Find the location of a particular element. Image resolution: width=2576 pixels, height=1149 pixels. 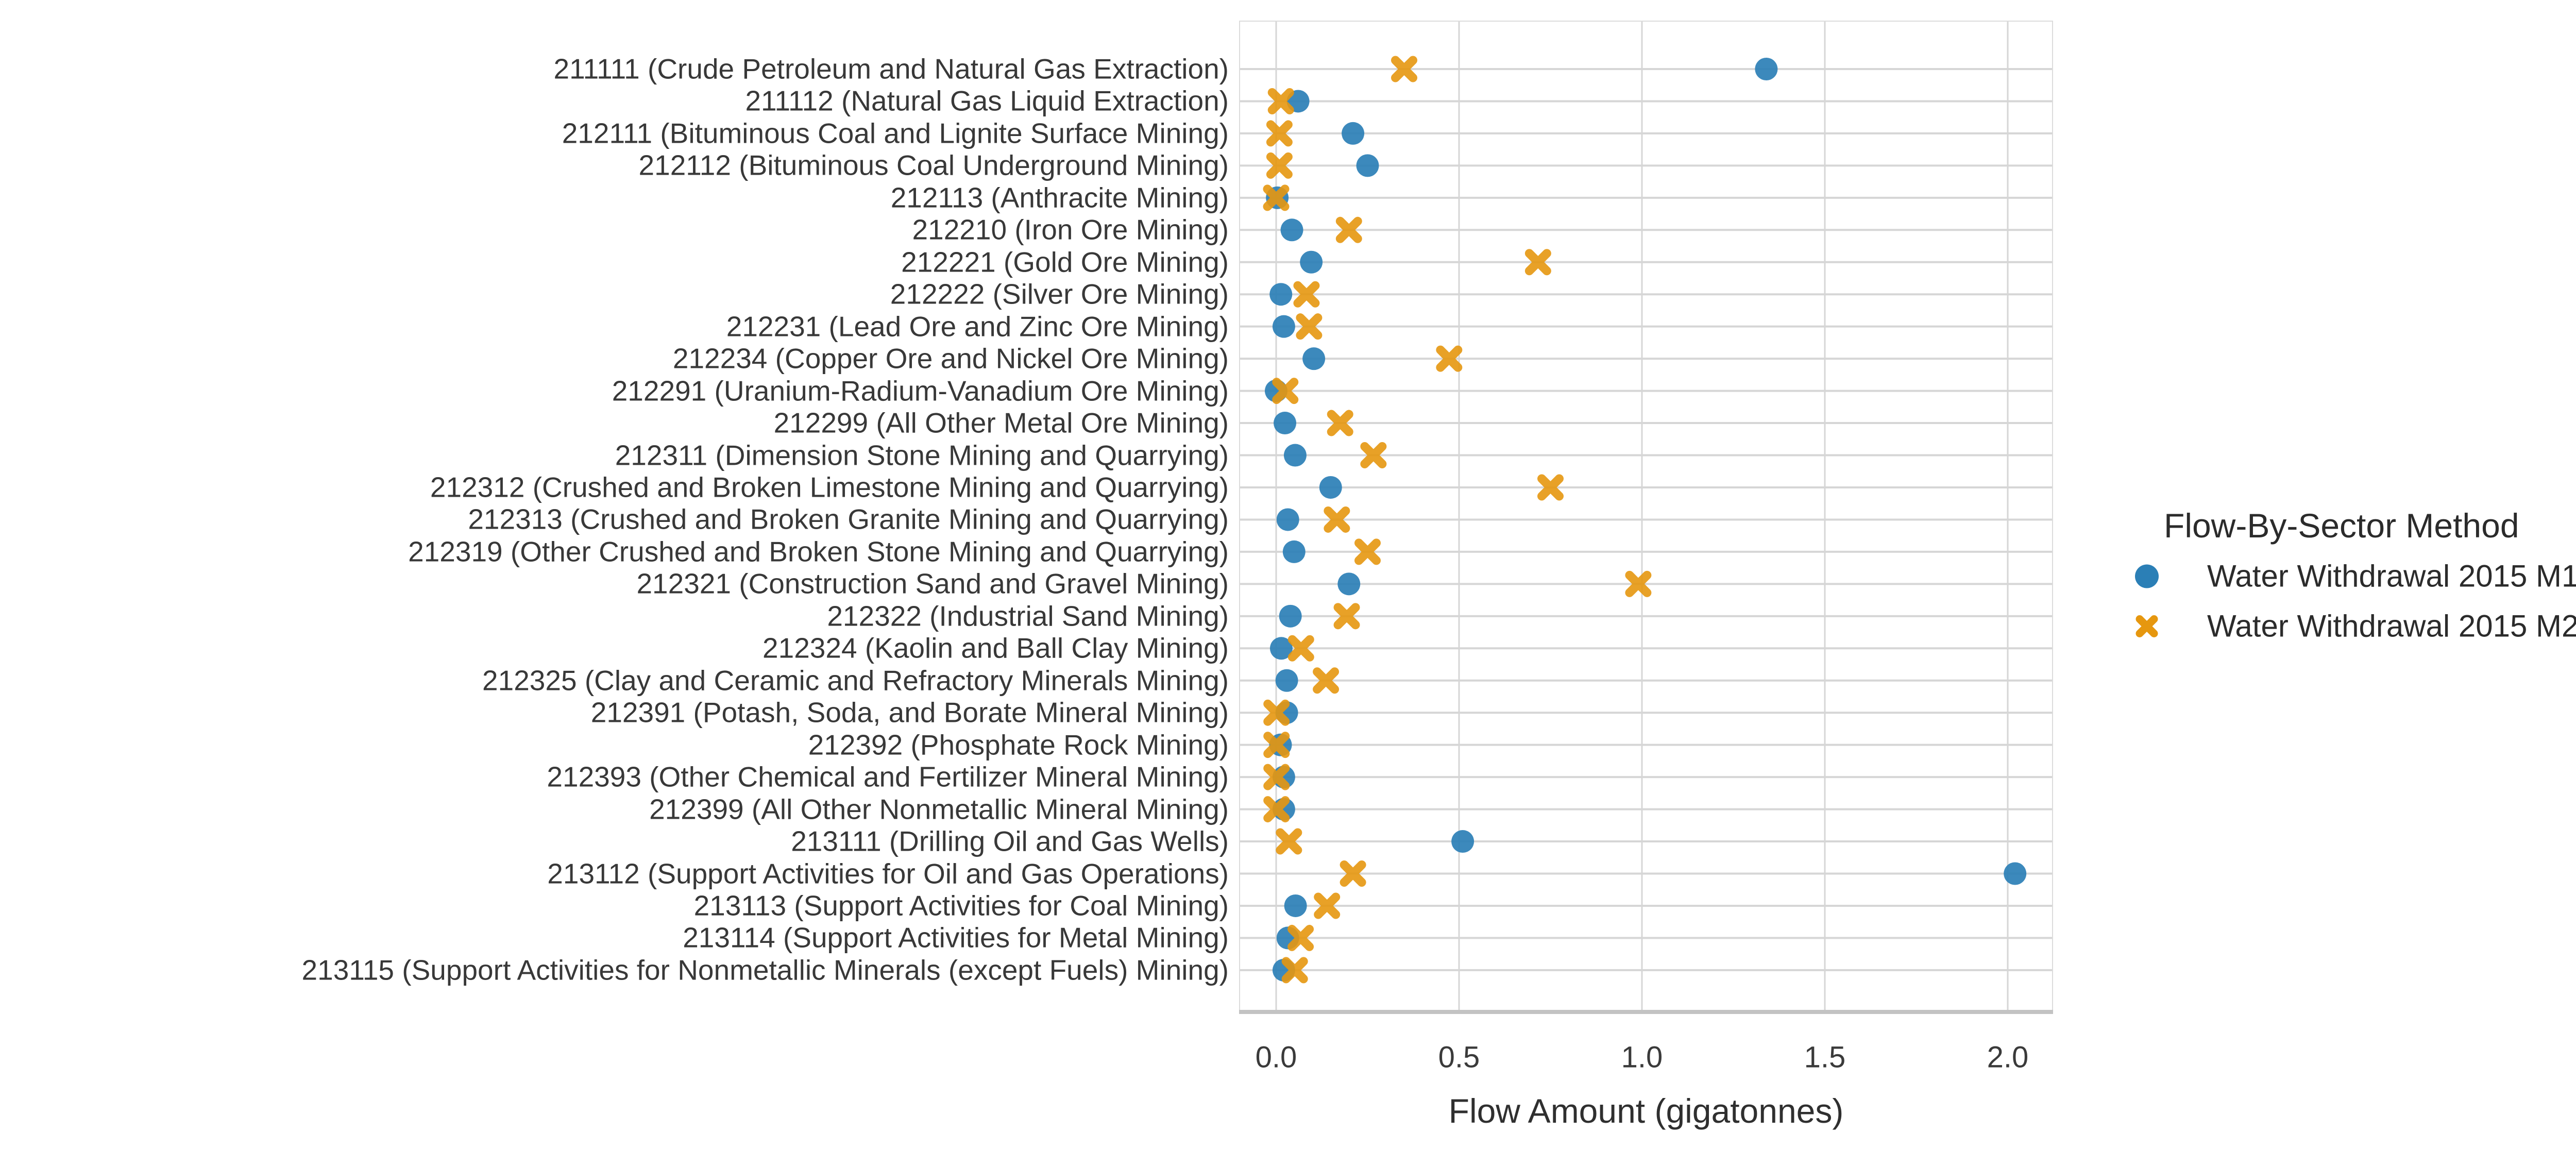

y-axis-label: 212324 (Kaolin and Ball Clay Mining) is located at coordinates (995, 648).